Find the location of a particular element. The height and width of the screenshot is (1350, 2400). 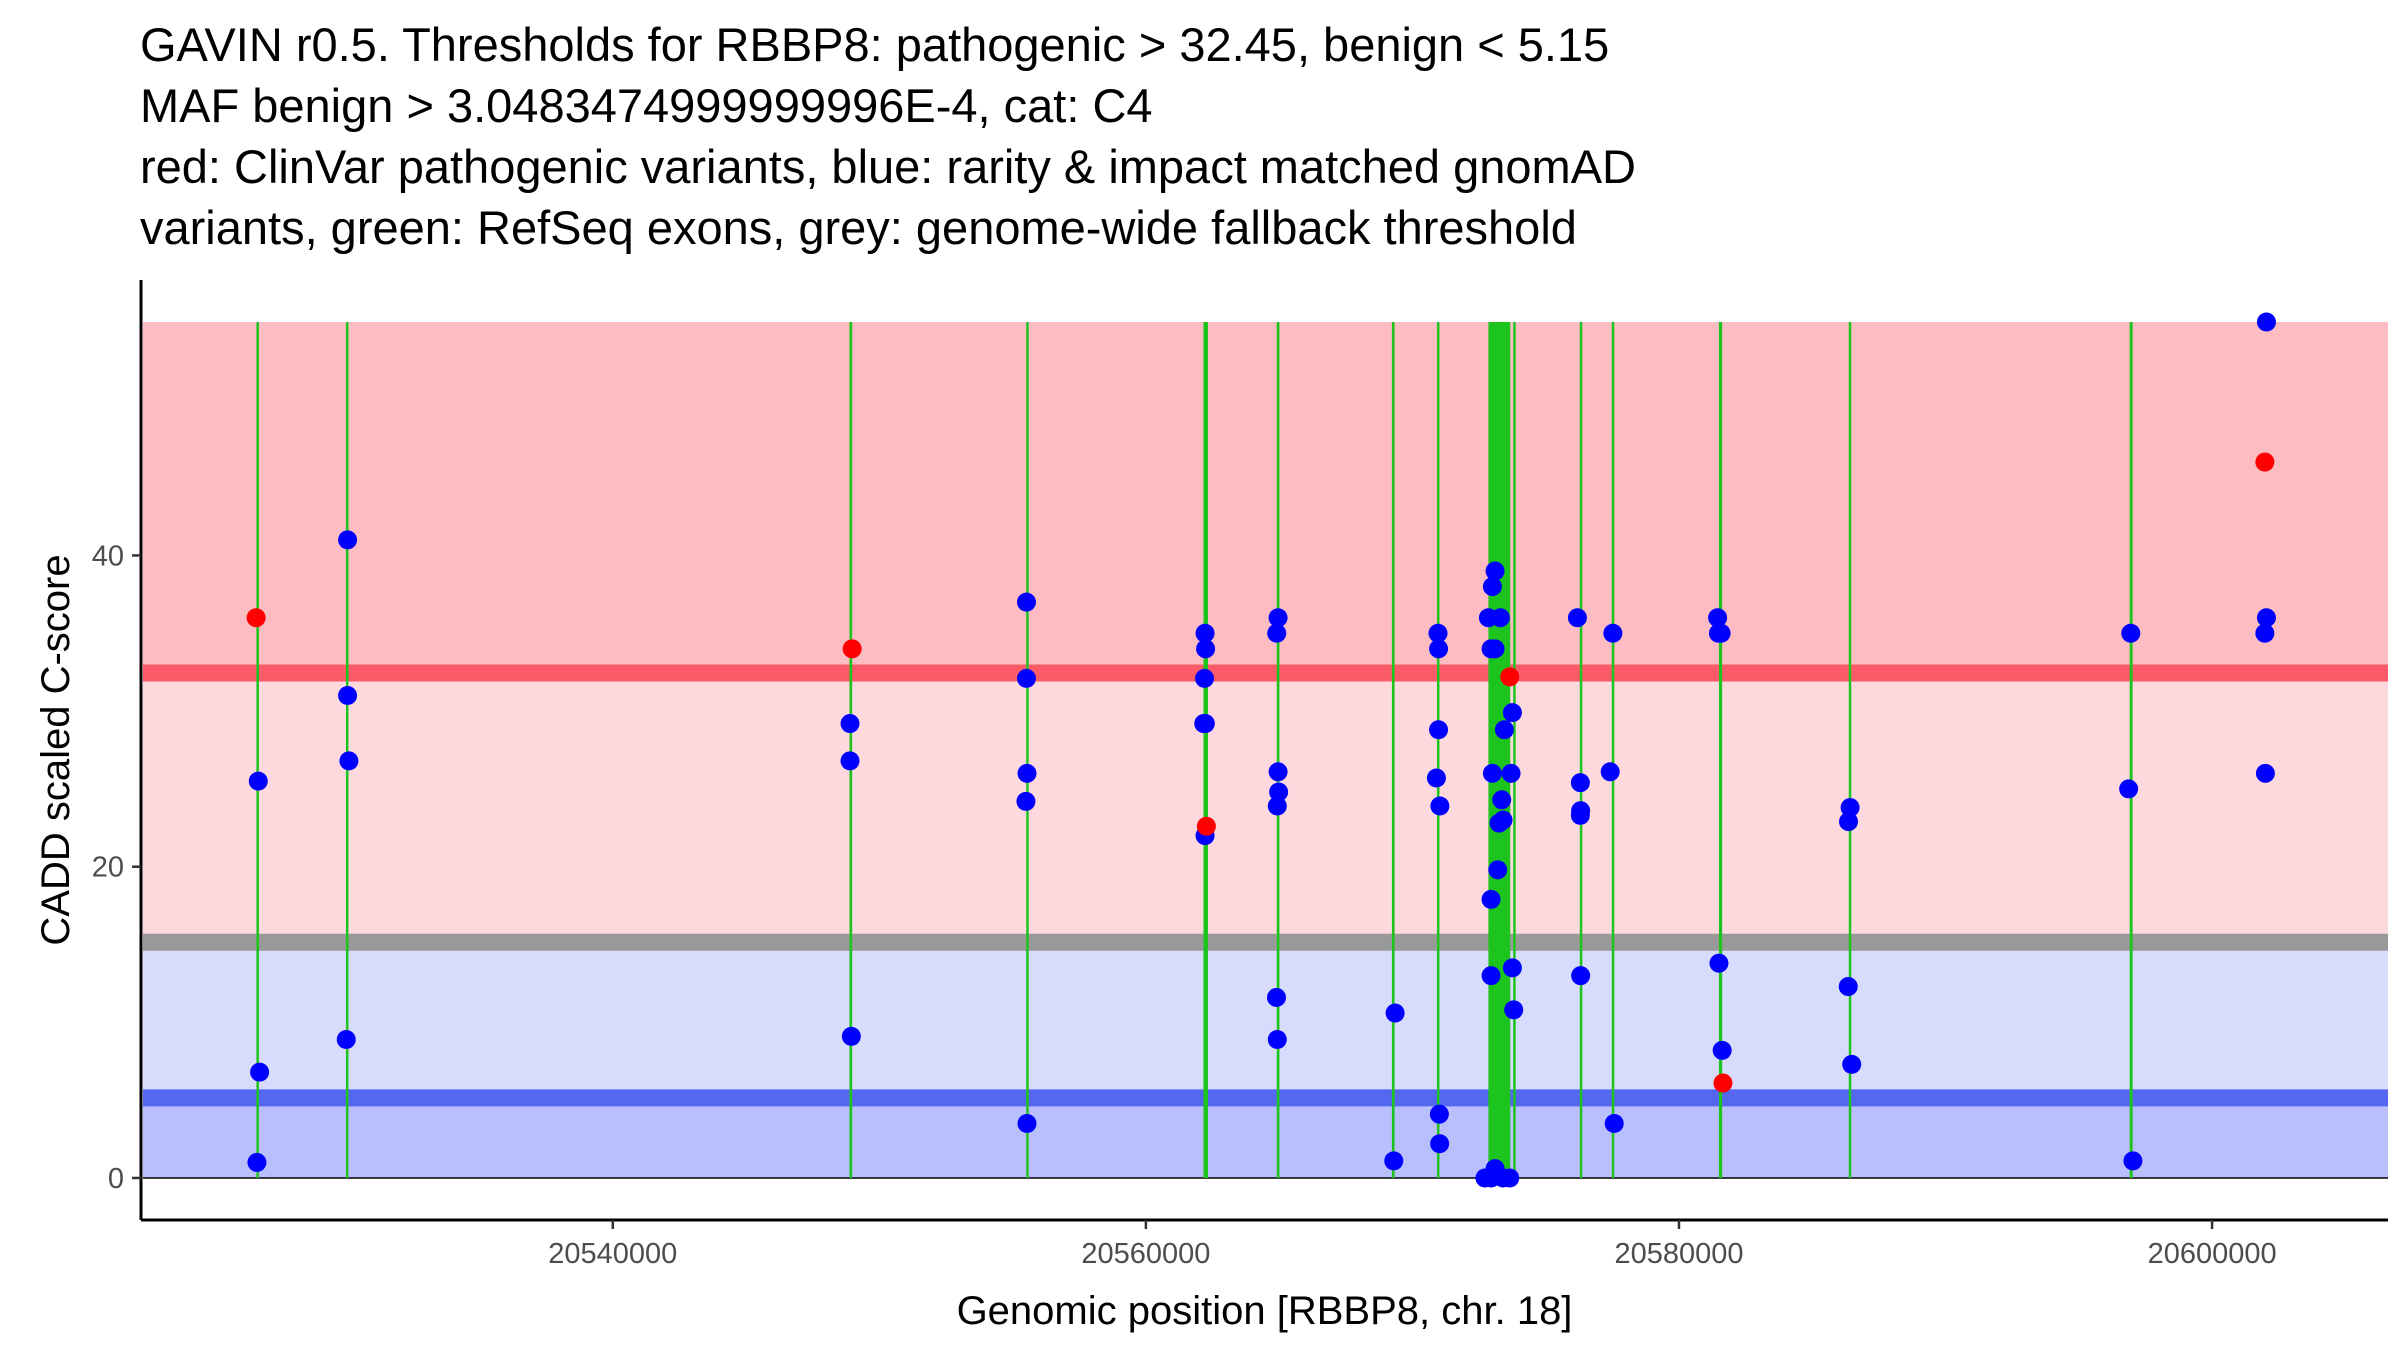

x-tick-label: 20580000 is located at coordinates (1678, 1254).